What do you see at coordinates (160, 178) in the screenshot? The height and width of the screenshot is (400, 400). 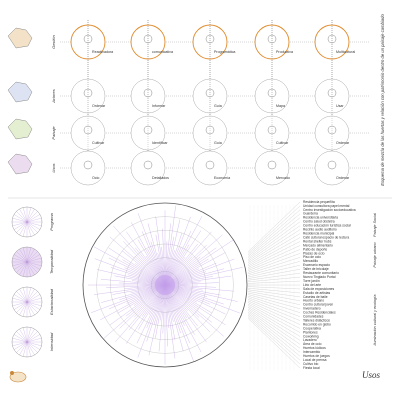 I see `concept-label: Detallados` at bounding box center [160, 178].